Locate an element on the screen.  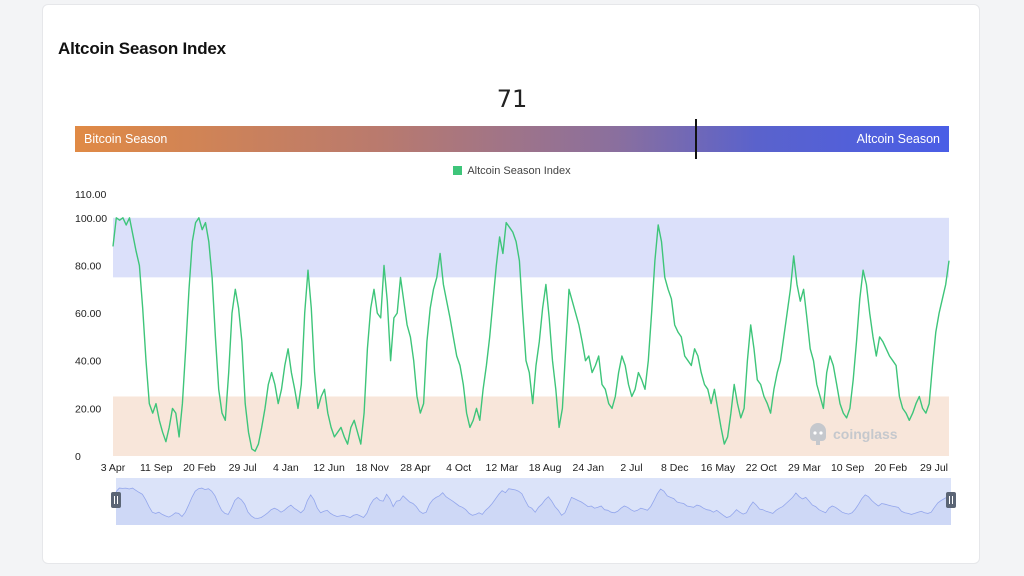
current-index-value: 71 is located at coordinates (512, 99).